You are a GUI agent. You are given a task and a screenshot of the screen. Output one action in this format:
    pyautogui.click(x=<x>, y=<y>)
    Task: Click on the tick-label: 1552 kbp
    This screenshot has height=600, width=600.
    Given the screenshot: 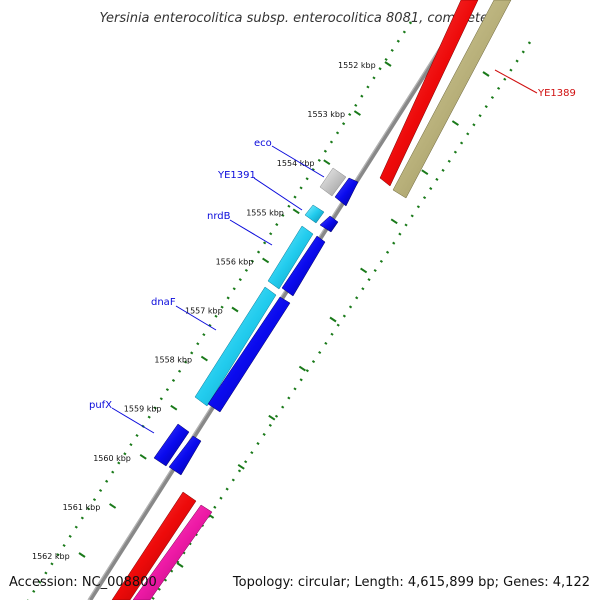 What is the action you would take?
    pyautogui.click(x=357, y=65)
    